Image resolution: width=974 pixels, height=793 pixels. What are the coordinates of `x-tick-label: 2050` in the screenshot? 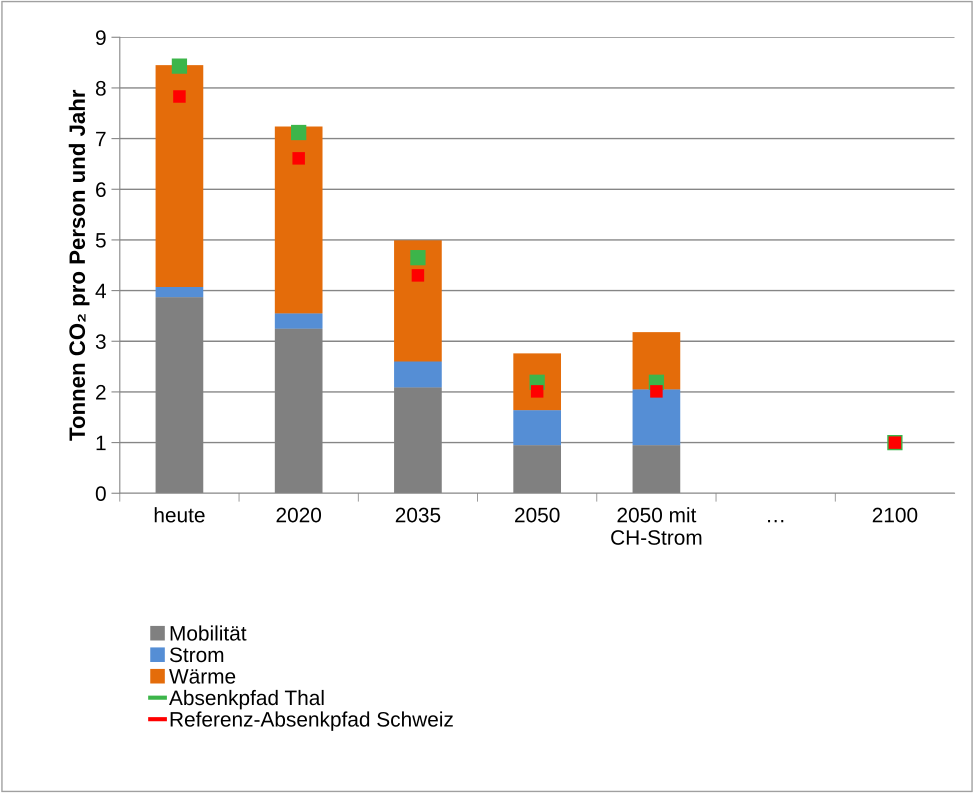 It's located at (537, 515).